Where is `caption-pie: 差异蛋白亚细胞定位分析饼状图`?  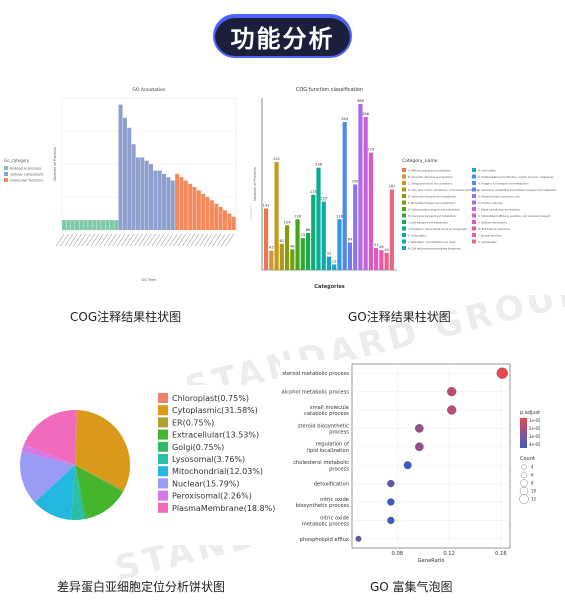
caption-pie: 差异蛋白亚细胞定位分析饼状图 is located at coordinates (141, 587).